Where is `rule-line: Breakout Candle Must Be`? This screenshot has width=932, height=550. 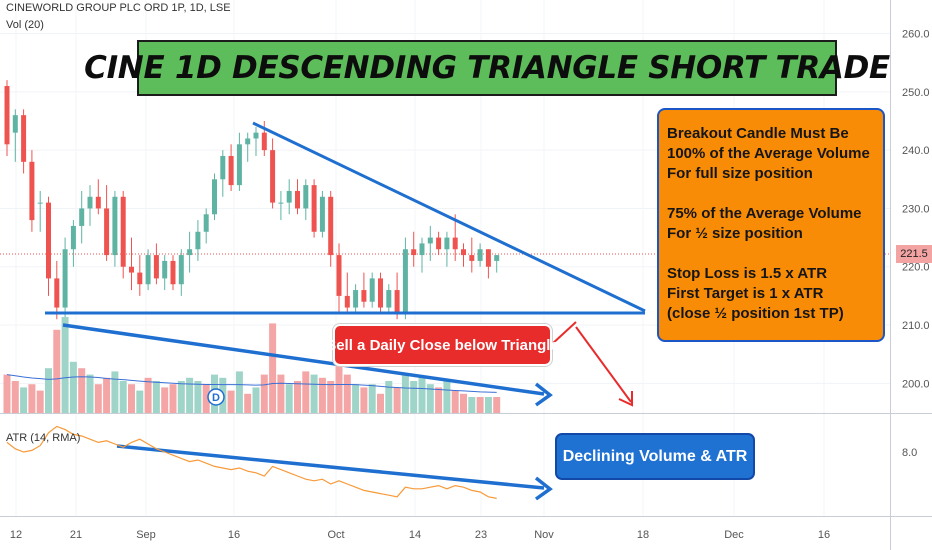 rule-line: Breakout Candle Must Be is located at coordinates (758, 133).